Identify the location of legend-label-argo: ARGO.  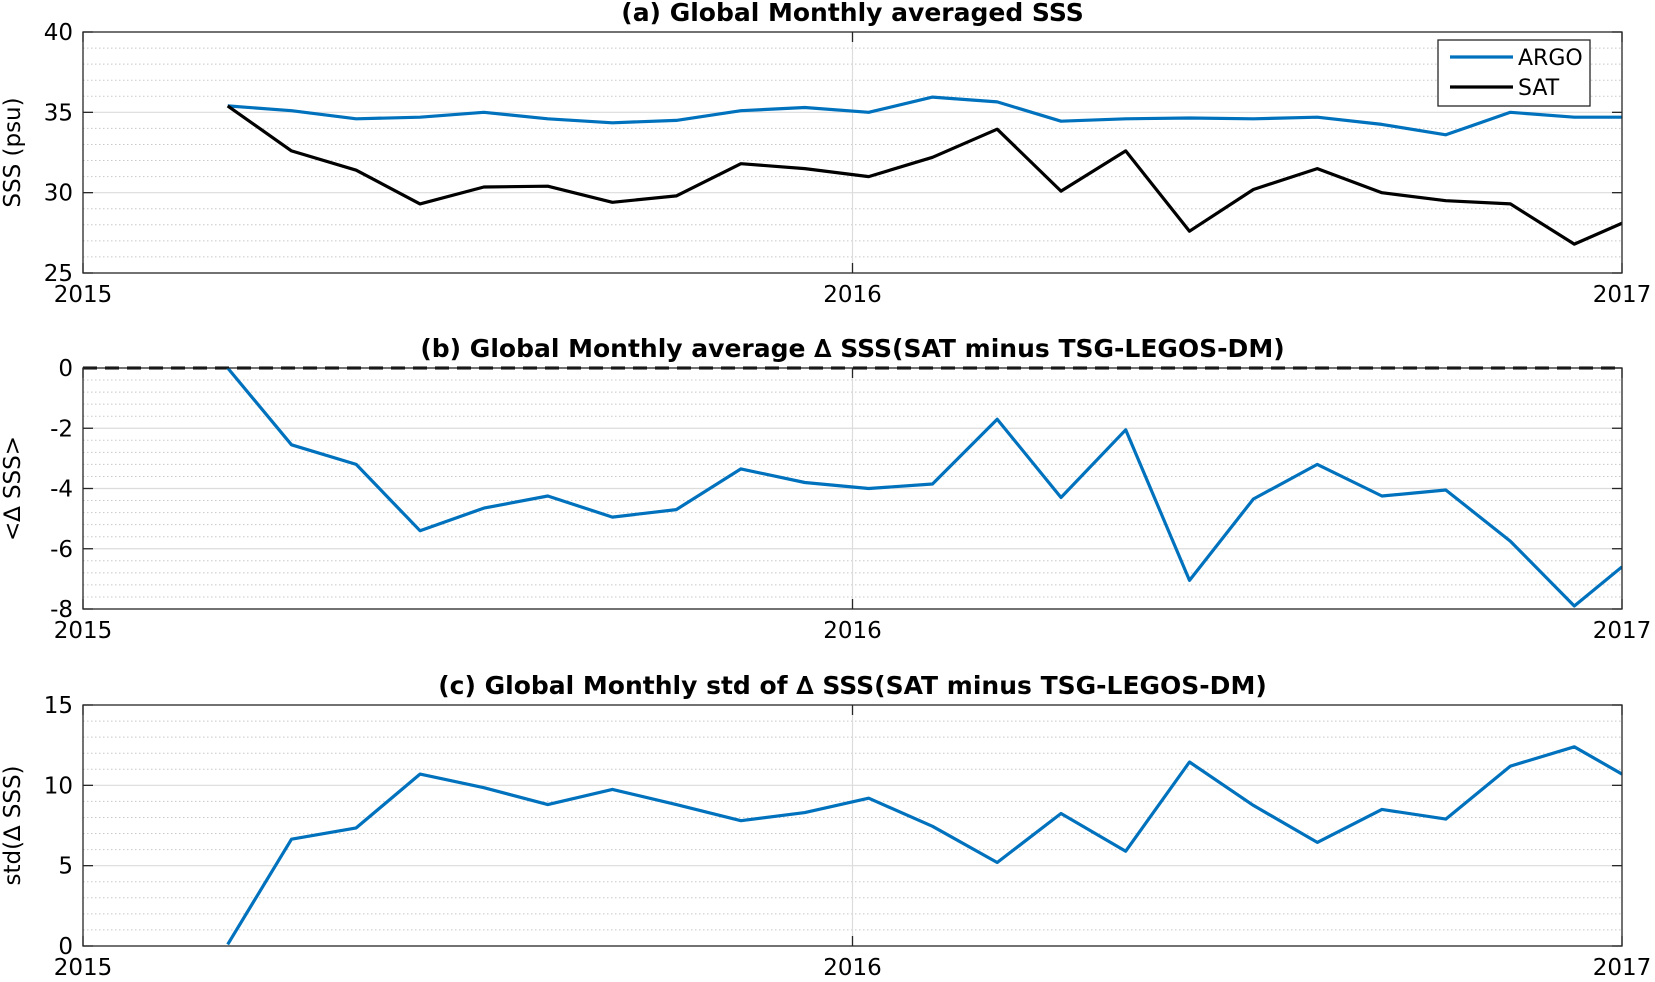
(1550, 58).